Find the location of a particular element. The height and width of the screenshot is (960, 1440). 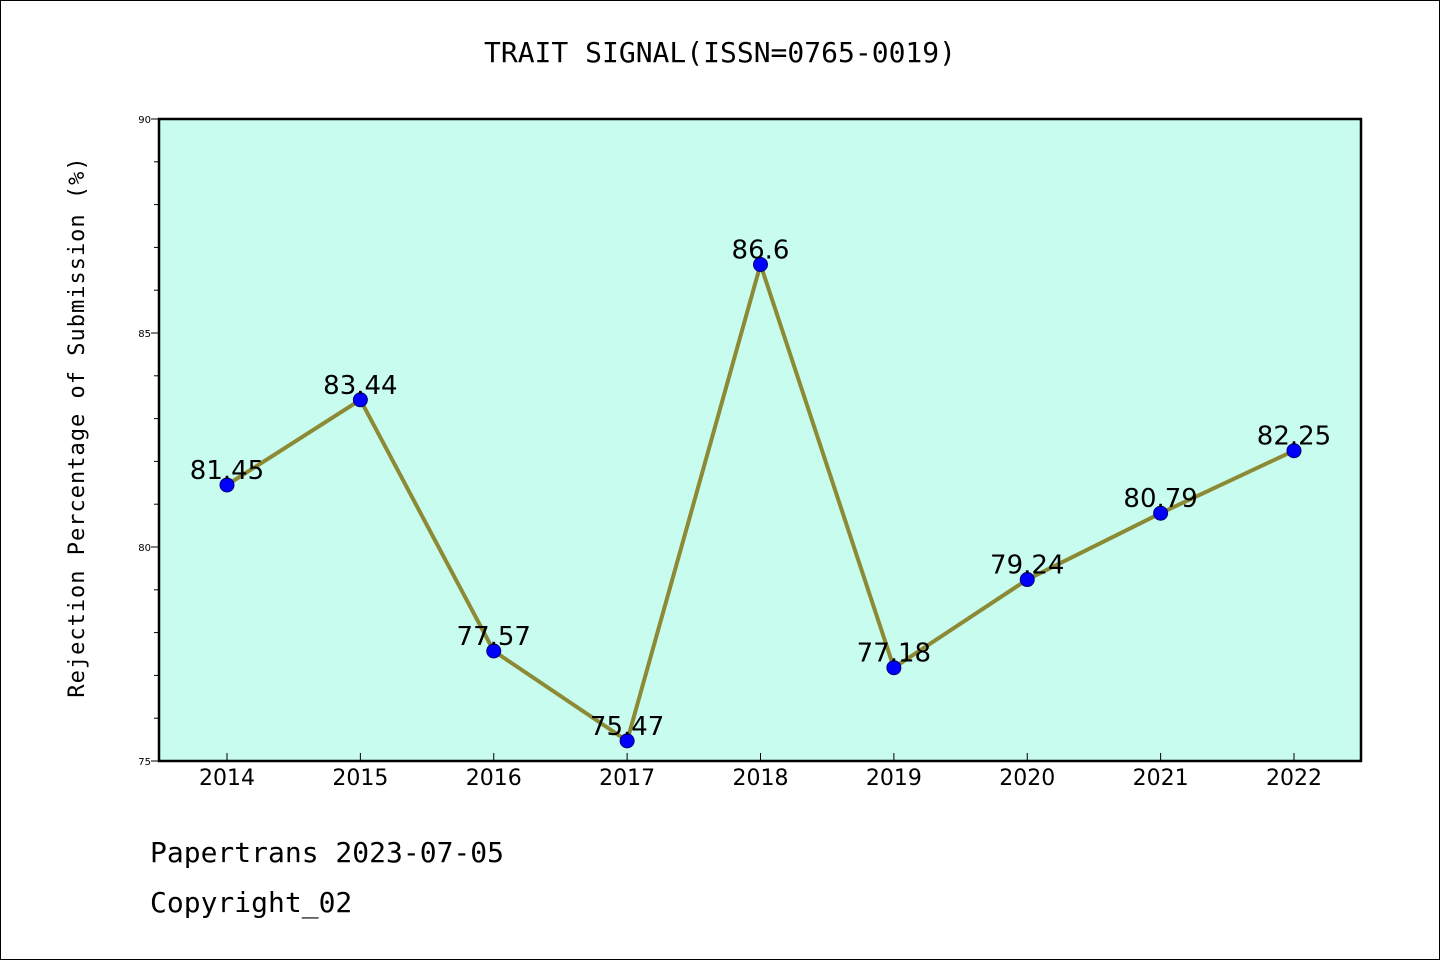

y-tick-label: 75 is located at coordinates (144, 762).